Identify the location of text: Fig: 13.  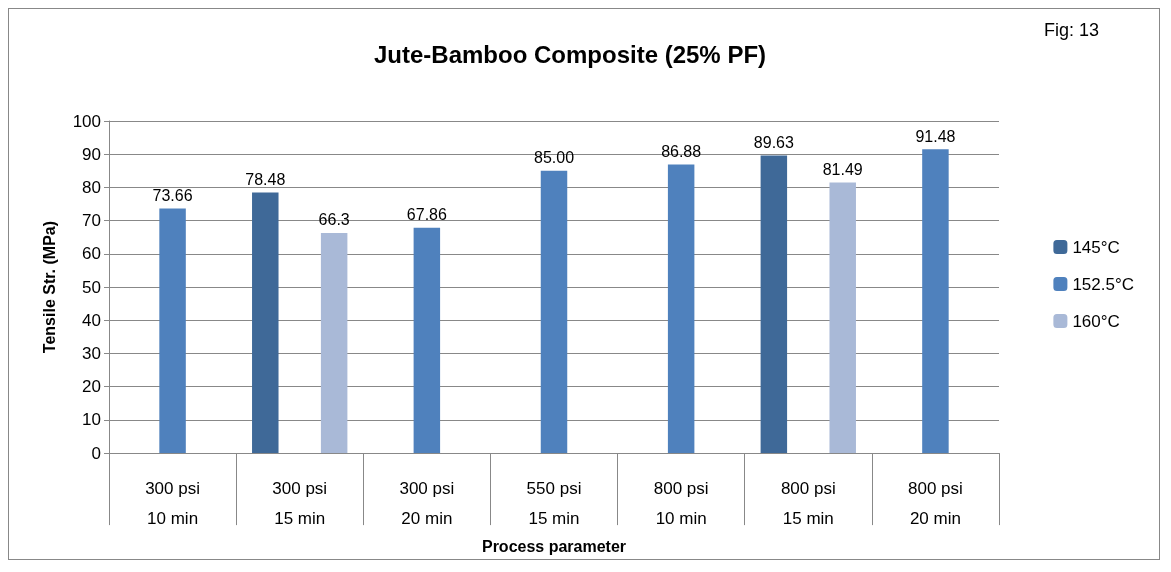
(1071, 30).